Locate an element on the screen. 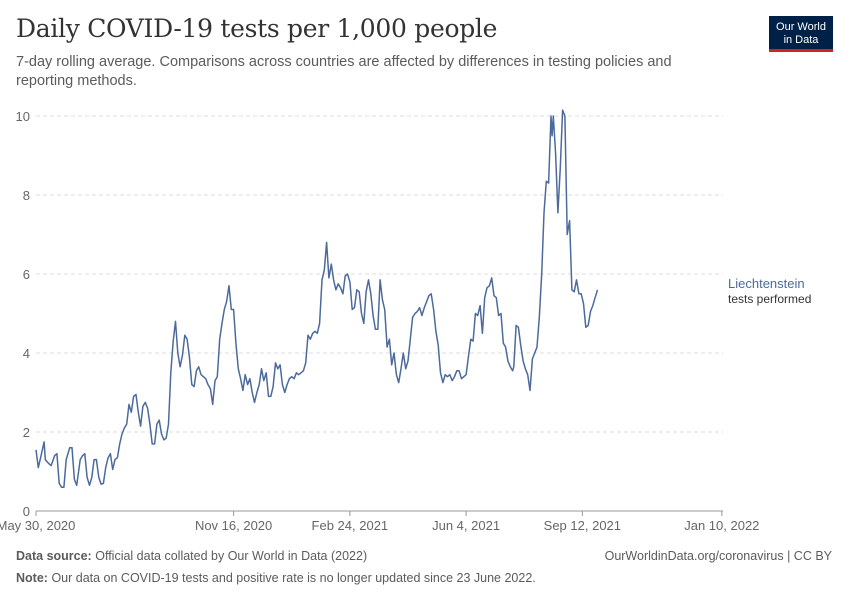 This screenshot has width=850, height=600. y-tick-label: 2 is located at coordinates (26, 432).